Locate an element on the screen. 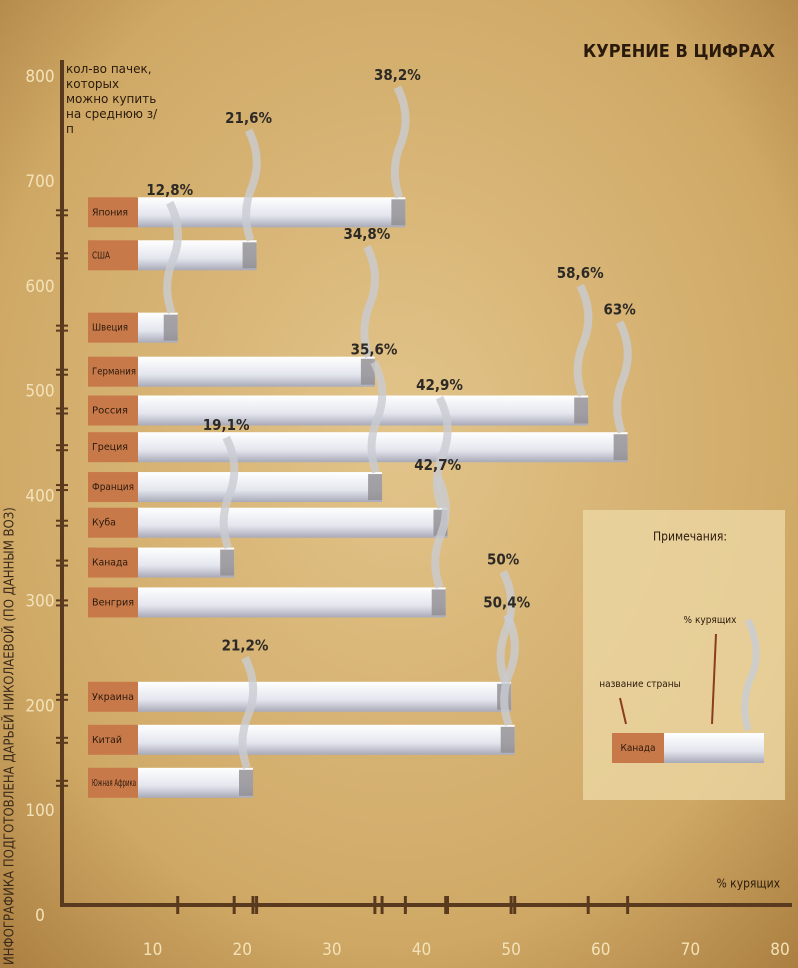 Image resolution: width=798 pixels, height=968 pixels. percent-label: 21,6% is located at coordinates (248, 118).